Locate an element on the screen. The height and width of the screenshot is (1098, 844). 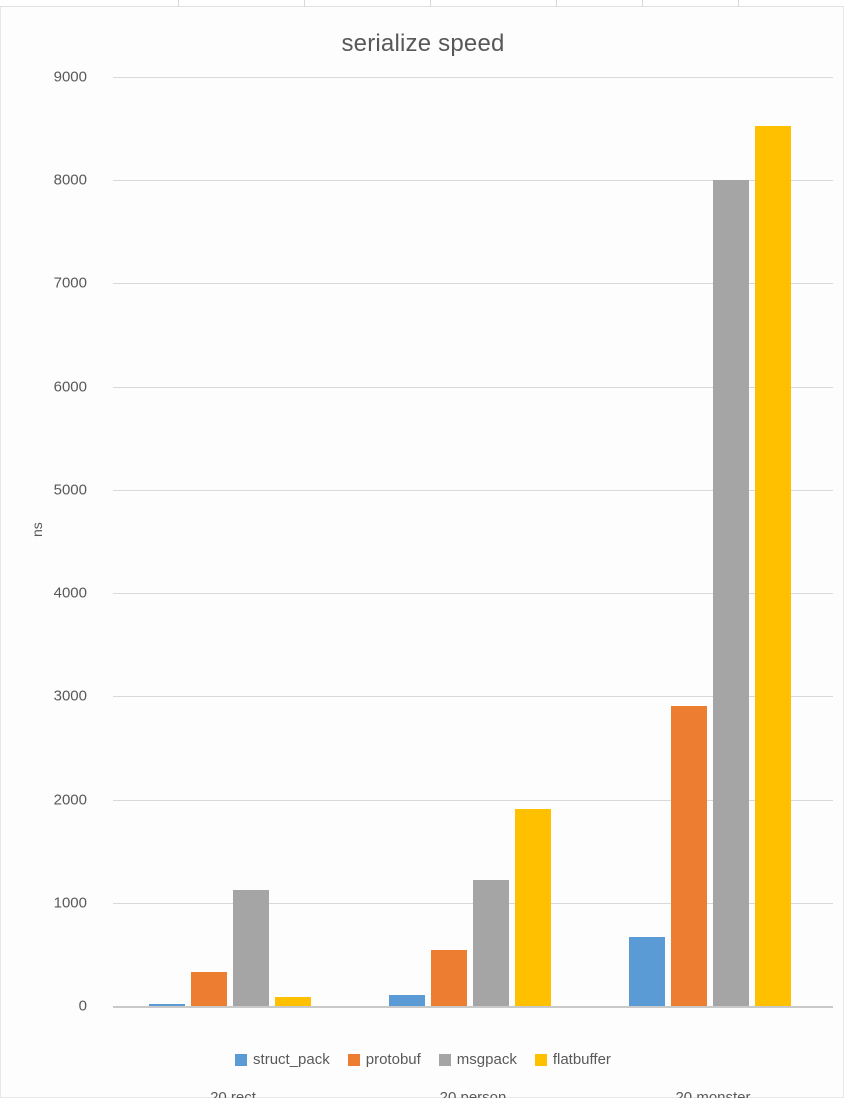
legend-item-msgpack: msgpack is located at coordinates (477, 1059).